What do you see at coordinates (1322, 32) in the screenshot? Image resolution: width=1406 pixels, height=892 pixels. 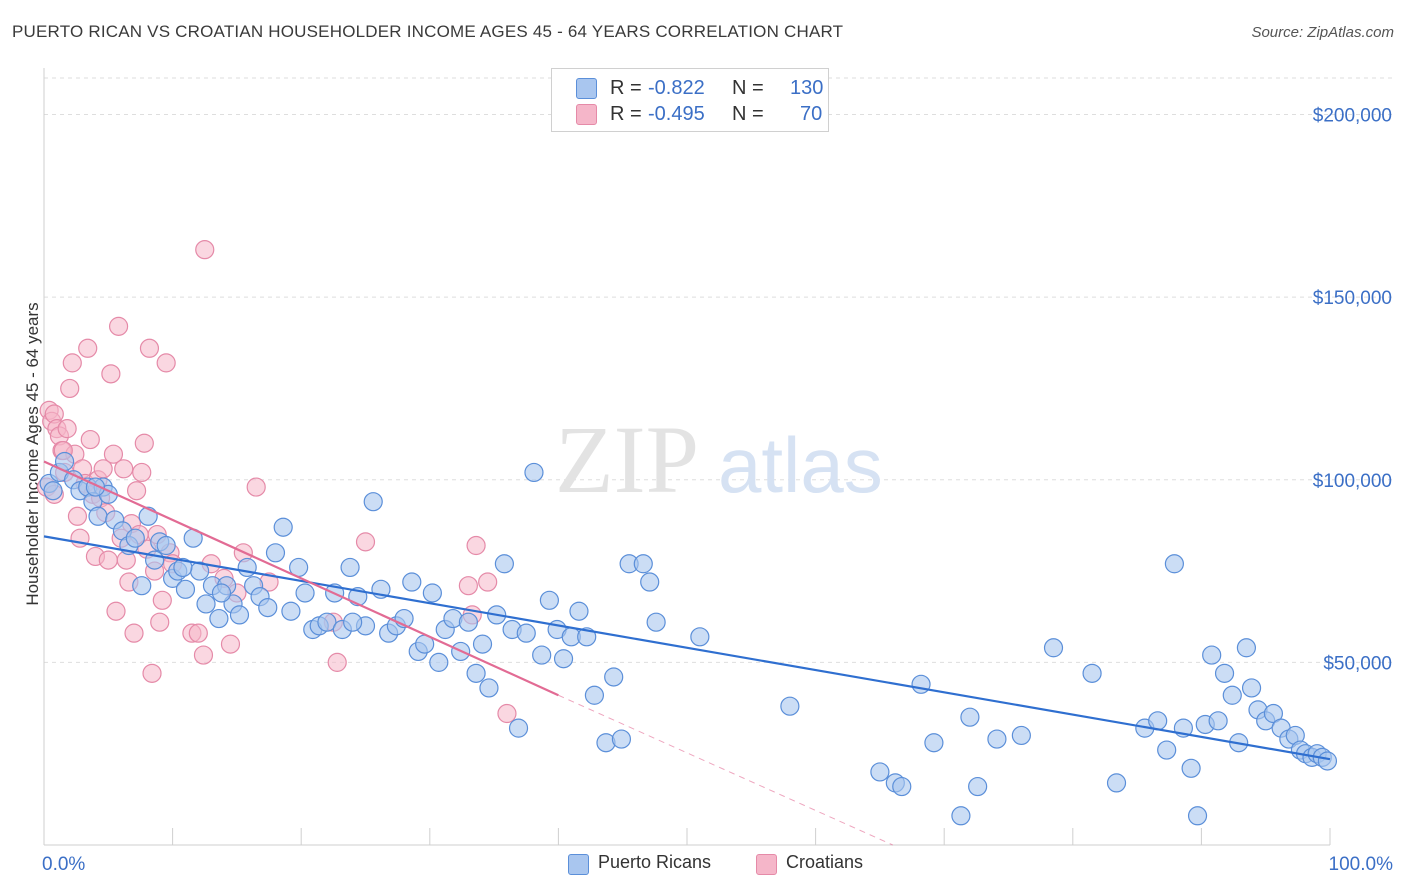 I see `source-label: Source: ZipAtlas.com` at bounding box center [1322, 32].